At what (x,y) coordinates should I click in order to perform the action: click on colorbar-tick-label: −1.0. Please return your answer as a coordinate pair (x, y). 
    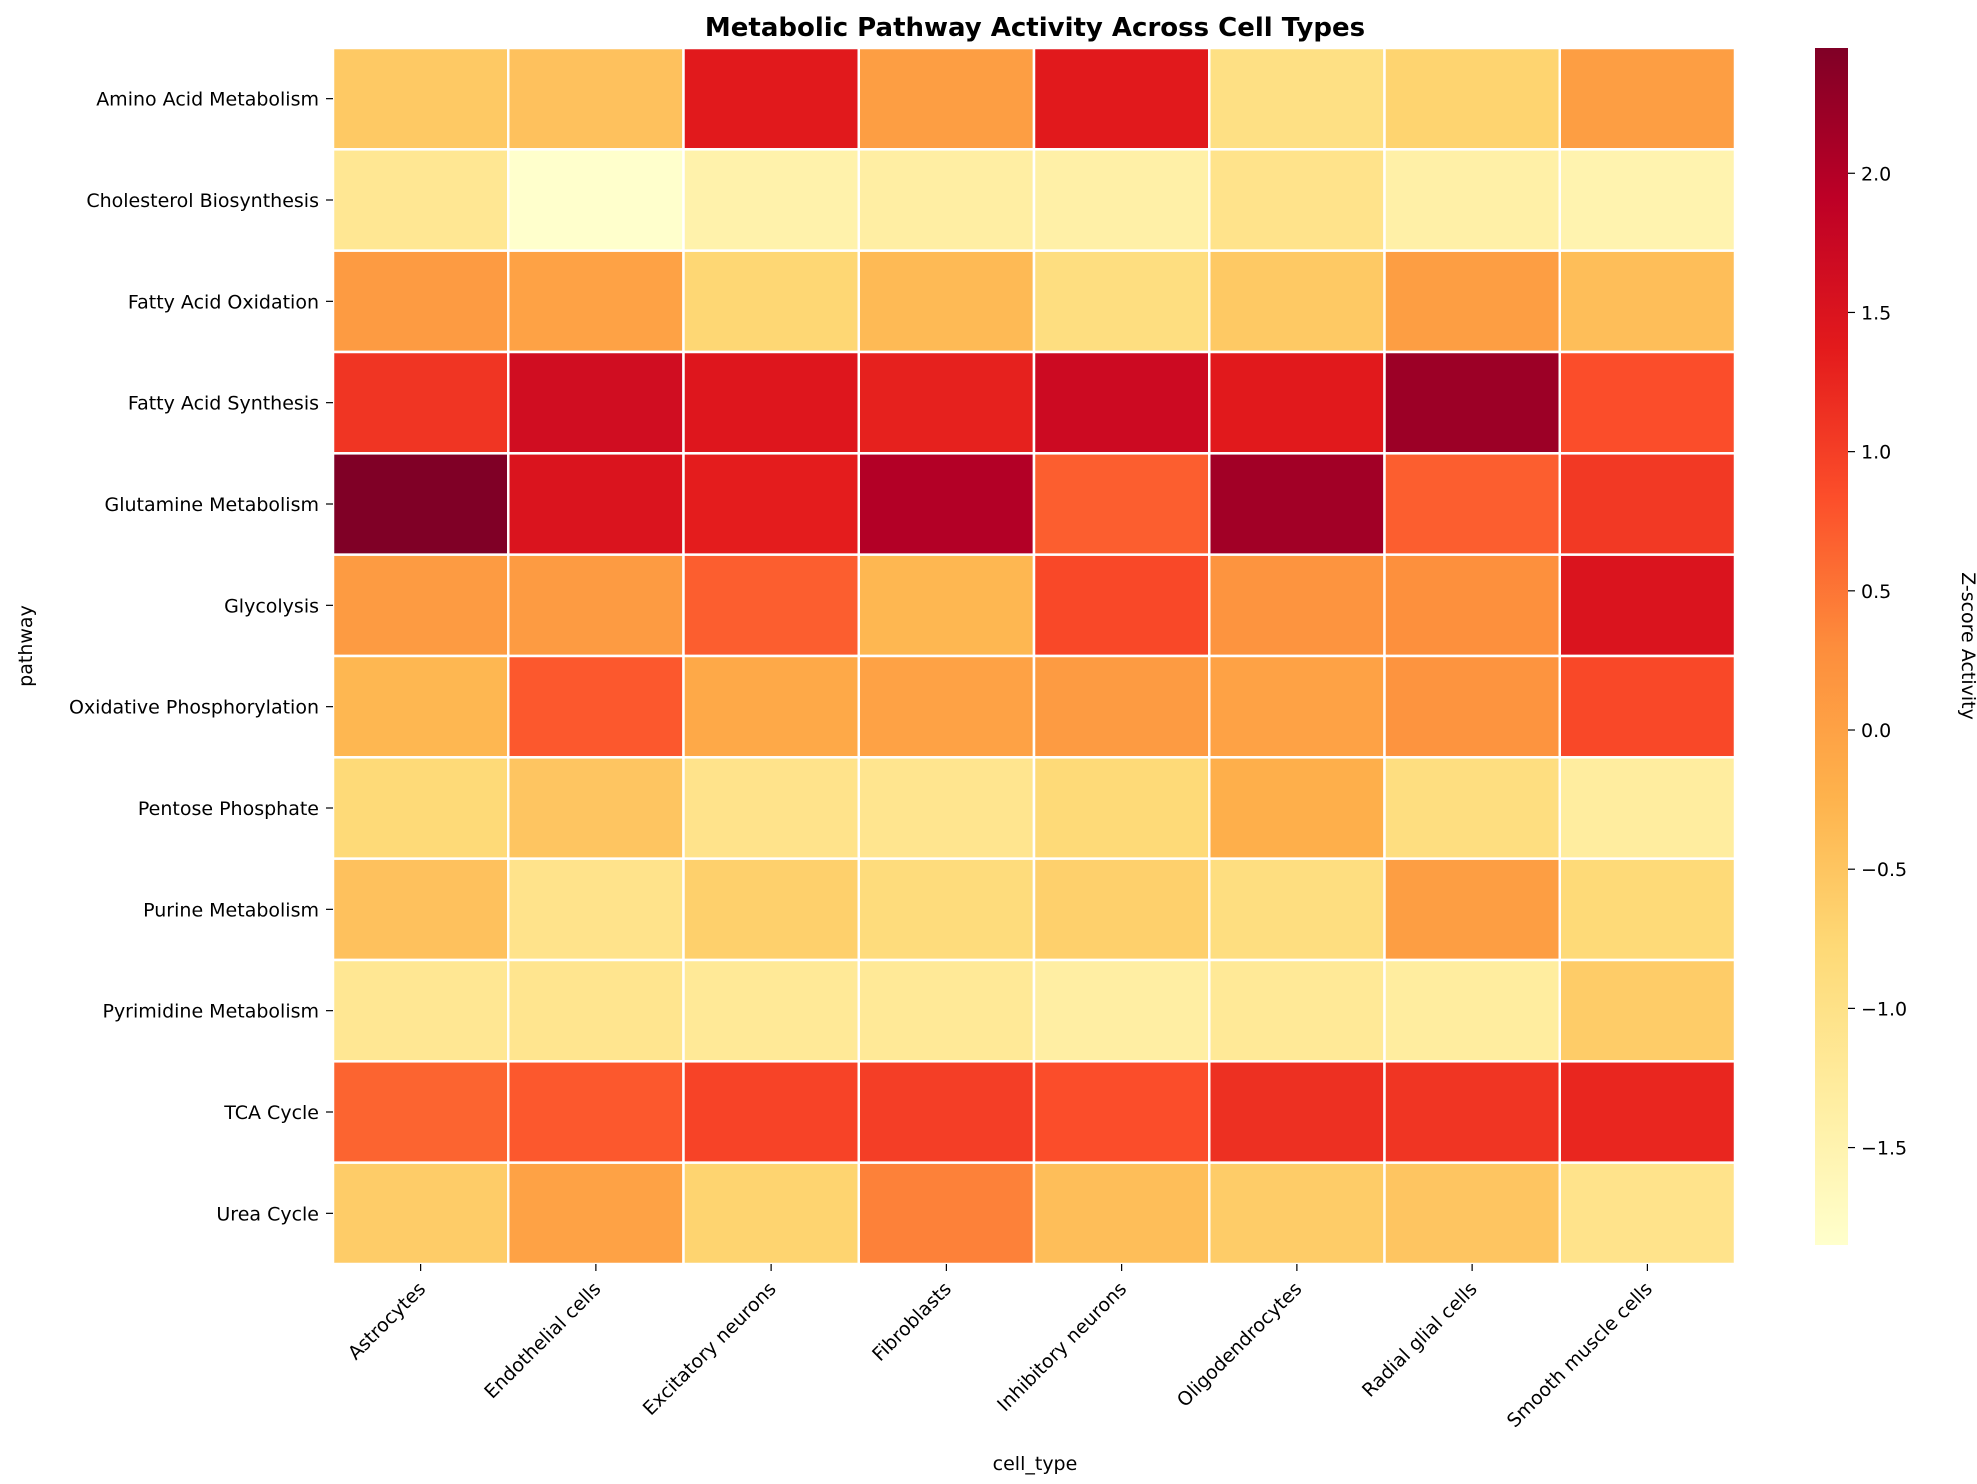
    Looking at the image, I should click on (1884, 1009).